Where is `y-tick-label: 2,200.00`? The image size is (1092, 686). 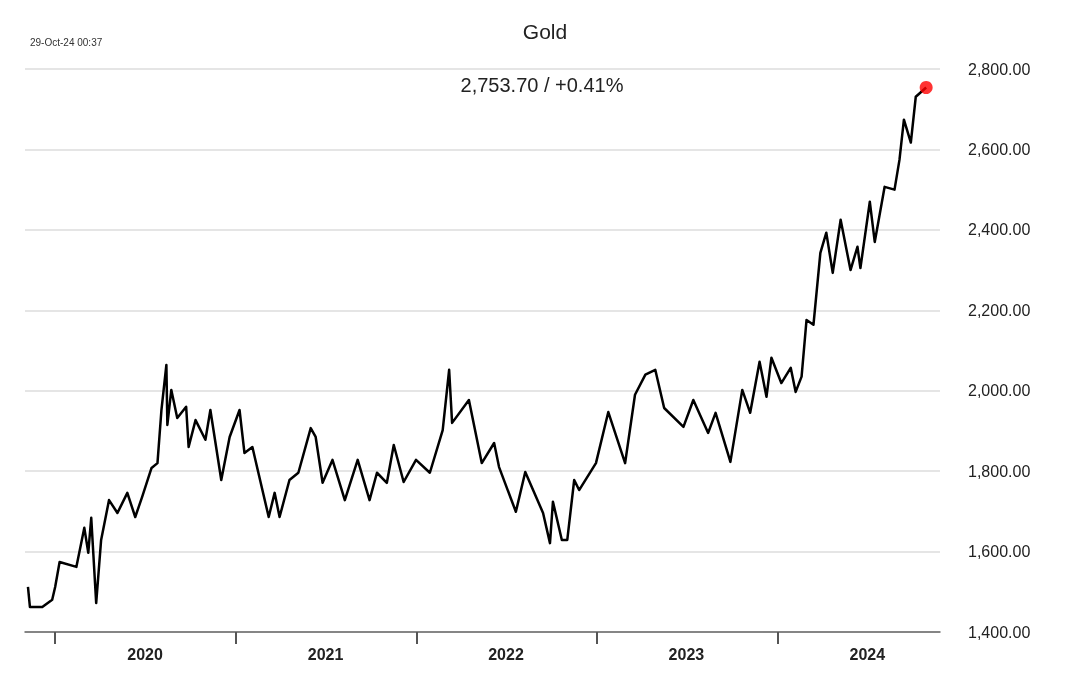
y-tick-label: 2,200.00 is located at coordinates (999, 310).